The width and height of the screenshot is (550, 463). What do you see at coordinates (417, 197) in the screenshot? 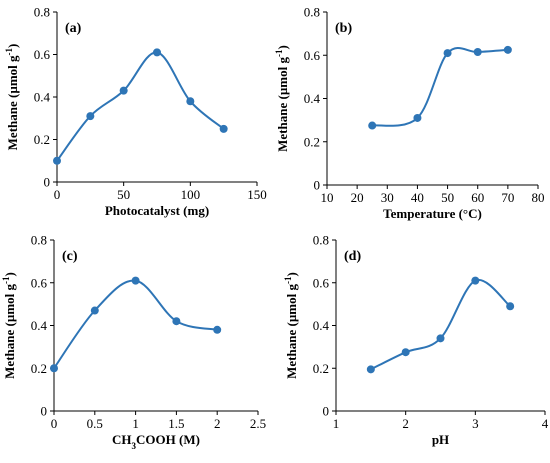
I see `x-tick-label: 40` at bounding box center [417, 197].